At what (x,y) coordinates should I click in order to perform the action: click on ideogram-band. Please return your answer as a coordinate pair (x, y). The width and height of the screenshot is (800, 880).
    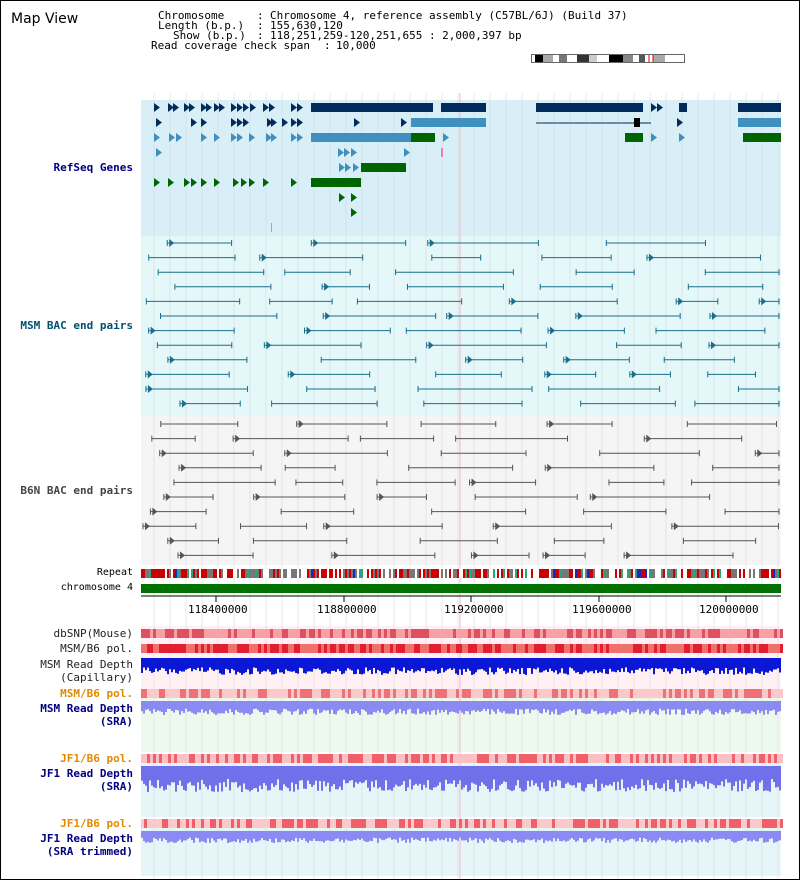
    Looking at the image, I should click on (556, 58).